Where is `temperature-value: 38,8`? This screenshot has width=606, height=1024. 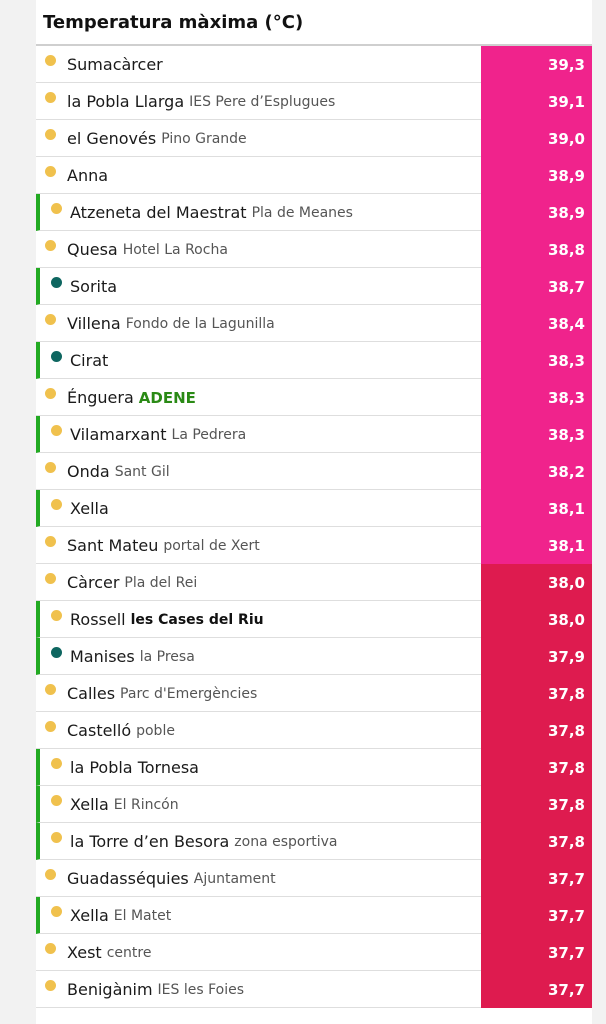
temperature-value: 38,8 is located at coordinates (536, 249).